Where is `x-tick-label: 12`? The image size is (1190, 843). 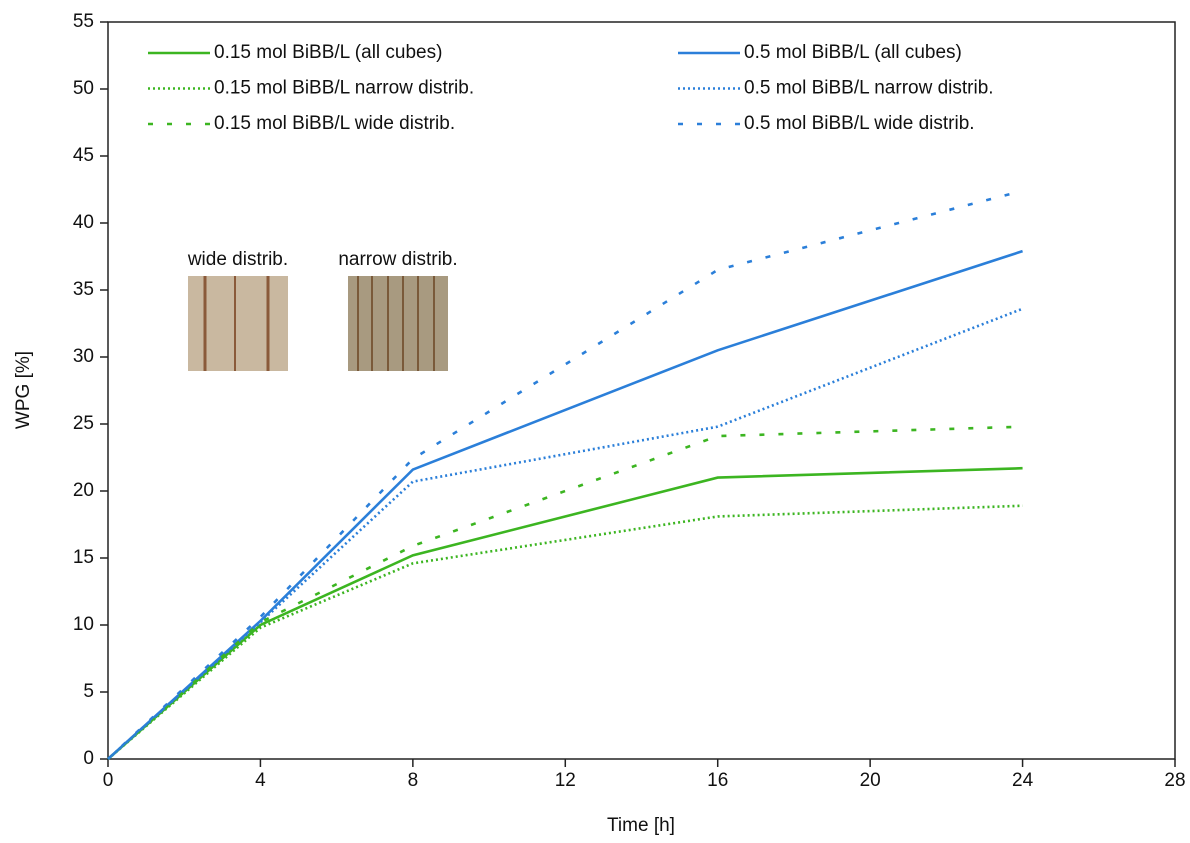 x-tick-label: 12 is located at coordinates (565, 780).